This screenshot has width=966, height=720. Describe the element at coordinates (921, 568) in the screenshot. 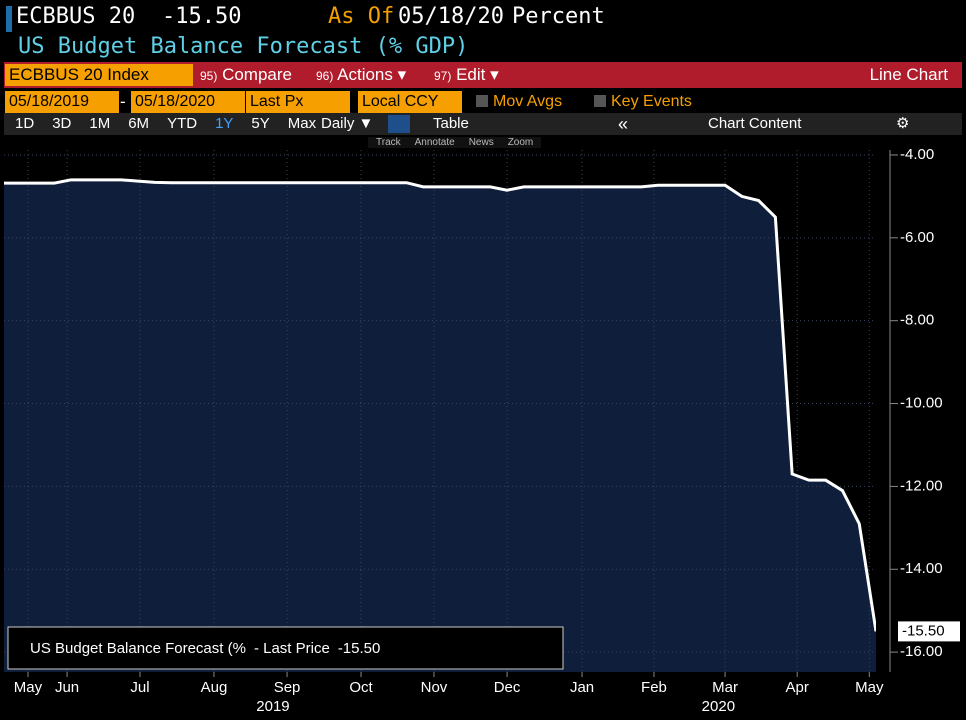

I see `y-tick-label: -14.00` at that location.